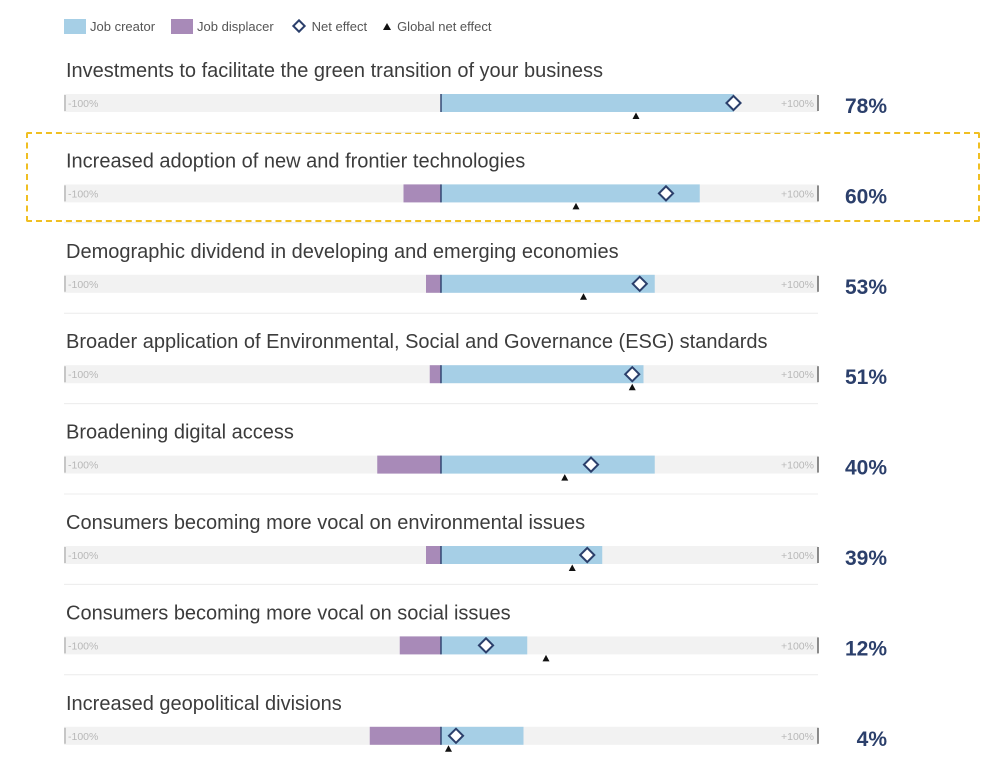 This screenshot has height=768, width=1005. What do you see at coordinates (235, 26) in the screenshot?
I see `legend-displacer-label: Job displacer` at bounding box center [235, 26].